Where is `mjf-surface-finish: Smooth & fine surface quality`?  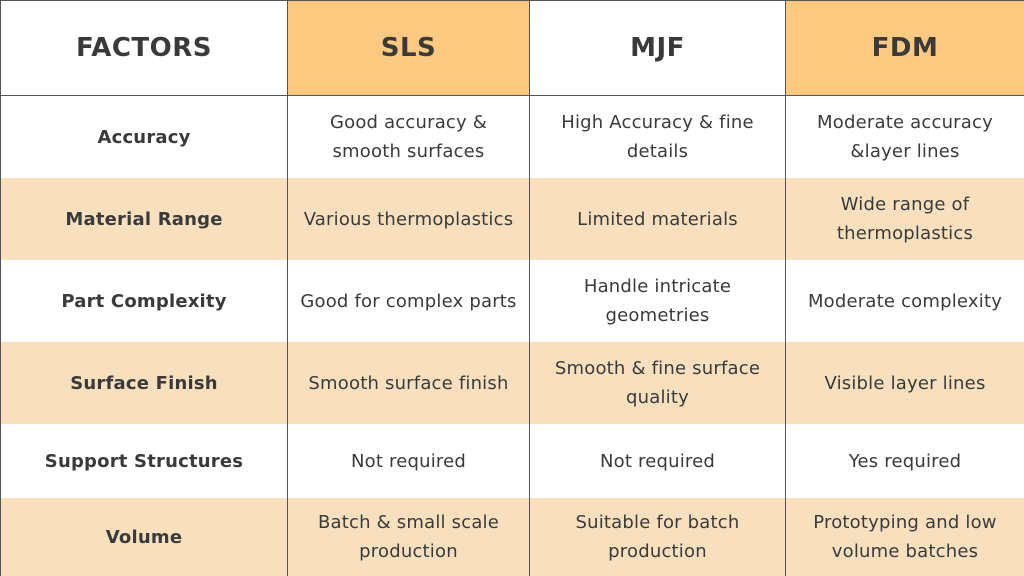 mjf-surface-finish: Smooth & fine surface quality is located at coordinates (658, 383).